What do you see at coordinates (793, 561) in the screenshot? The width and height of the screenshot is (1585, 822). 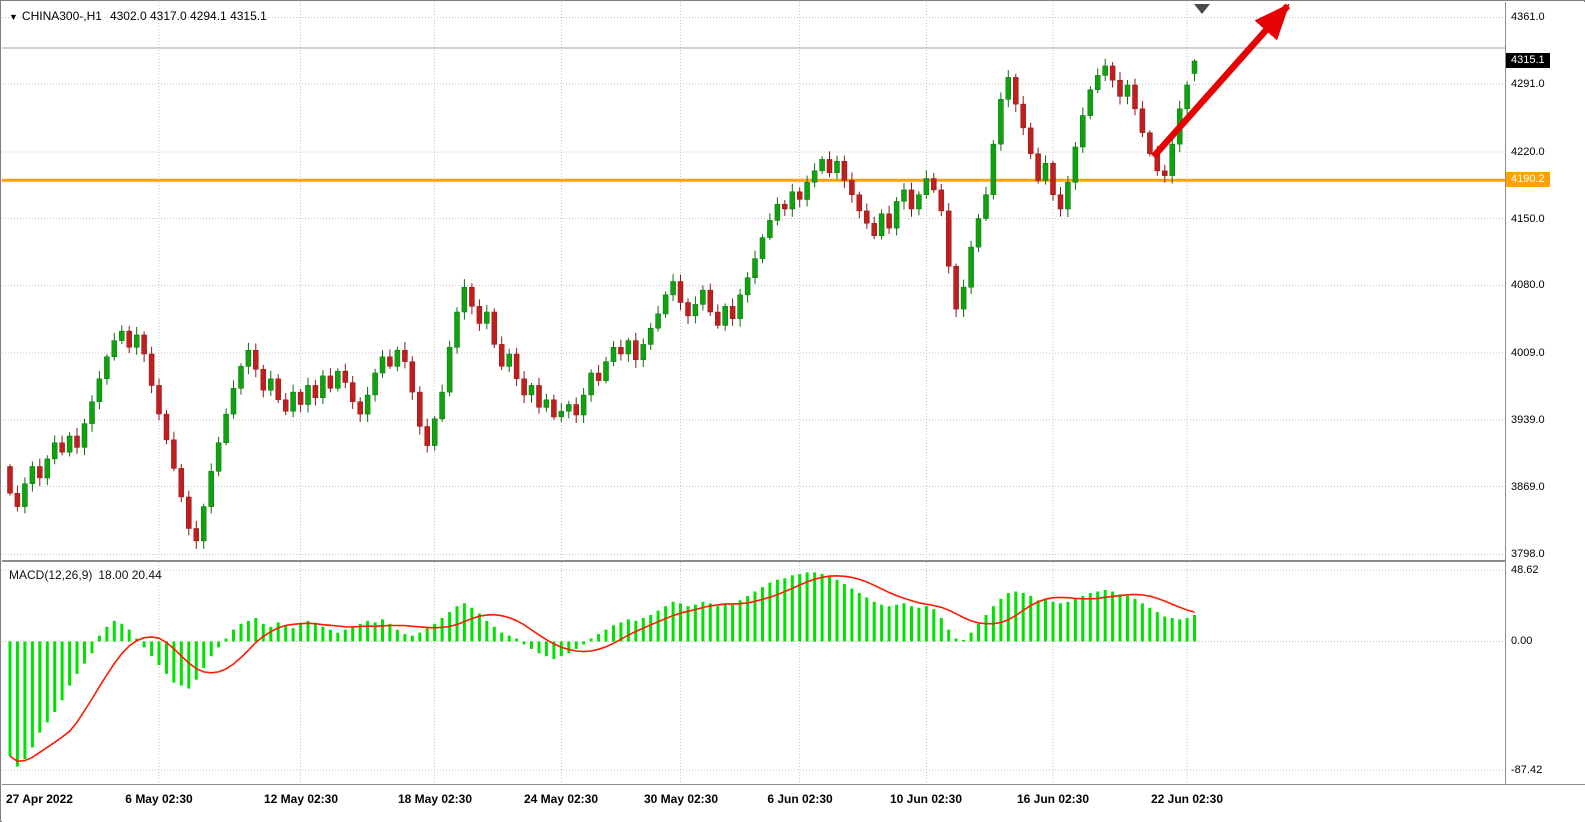 I see `pane-separator` at bounding box center [793, 561].